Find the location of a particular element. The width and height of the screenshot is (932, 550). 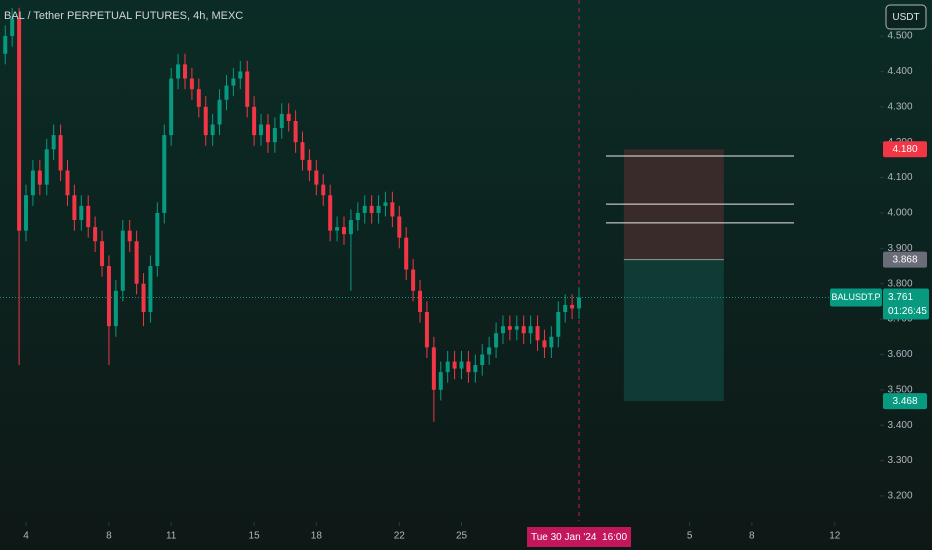

target-zone is located at coordinates (673, 330).